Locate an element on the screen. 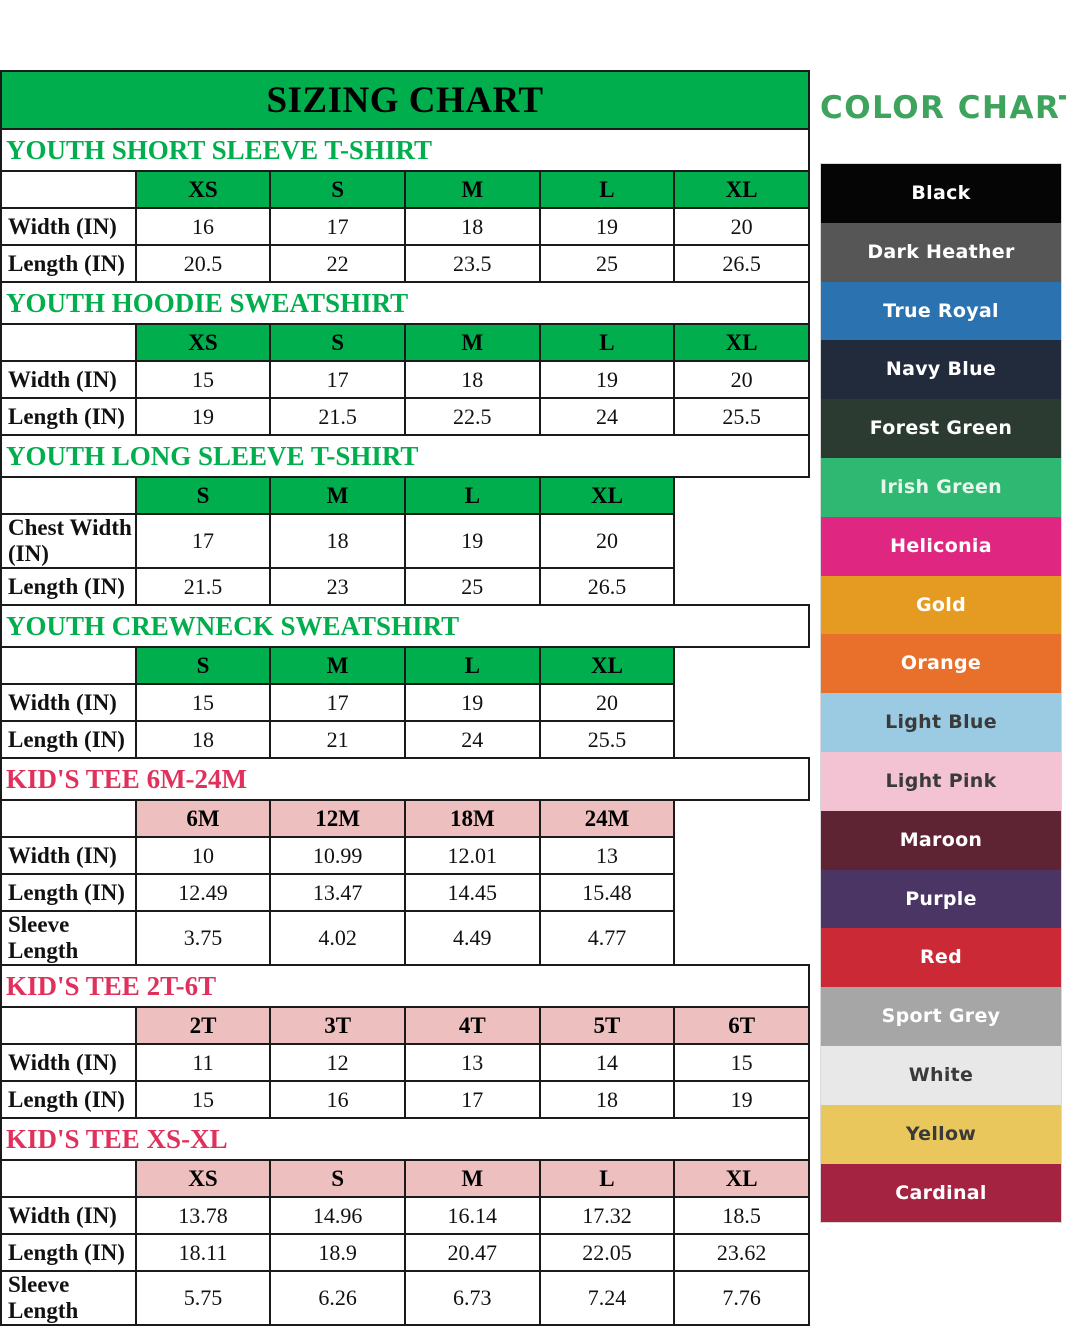 This screenshot has height=1326, width=1066. sizing-value-cell: 5.75 is located at coordinates (203, 1298).